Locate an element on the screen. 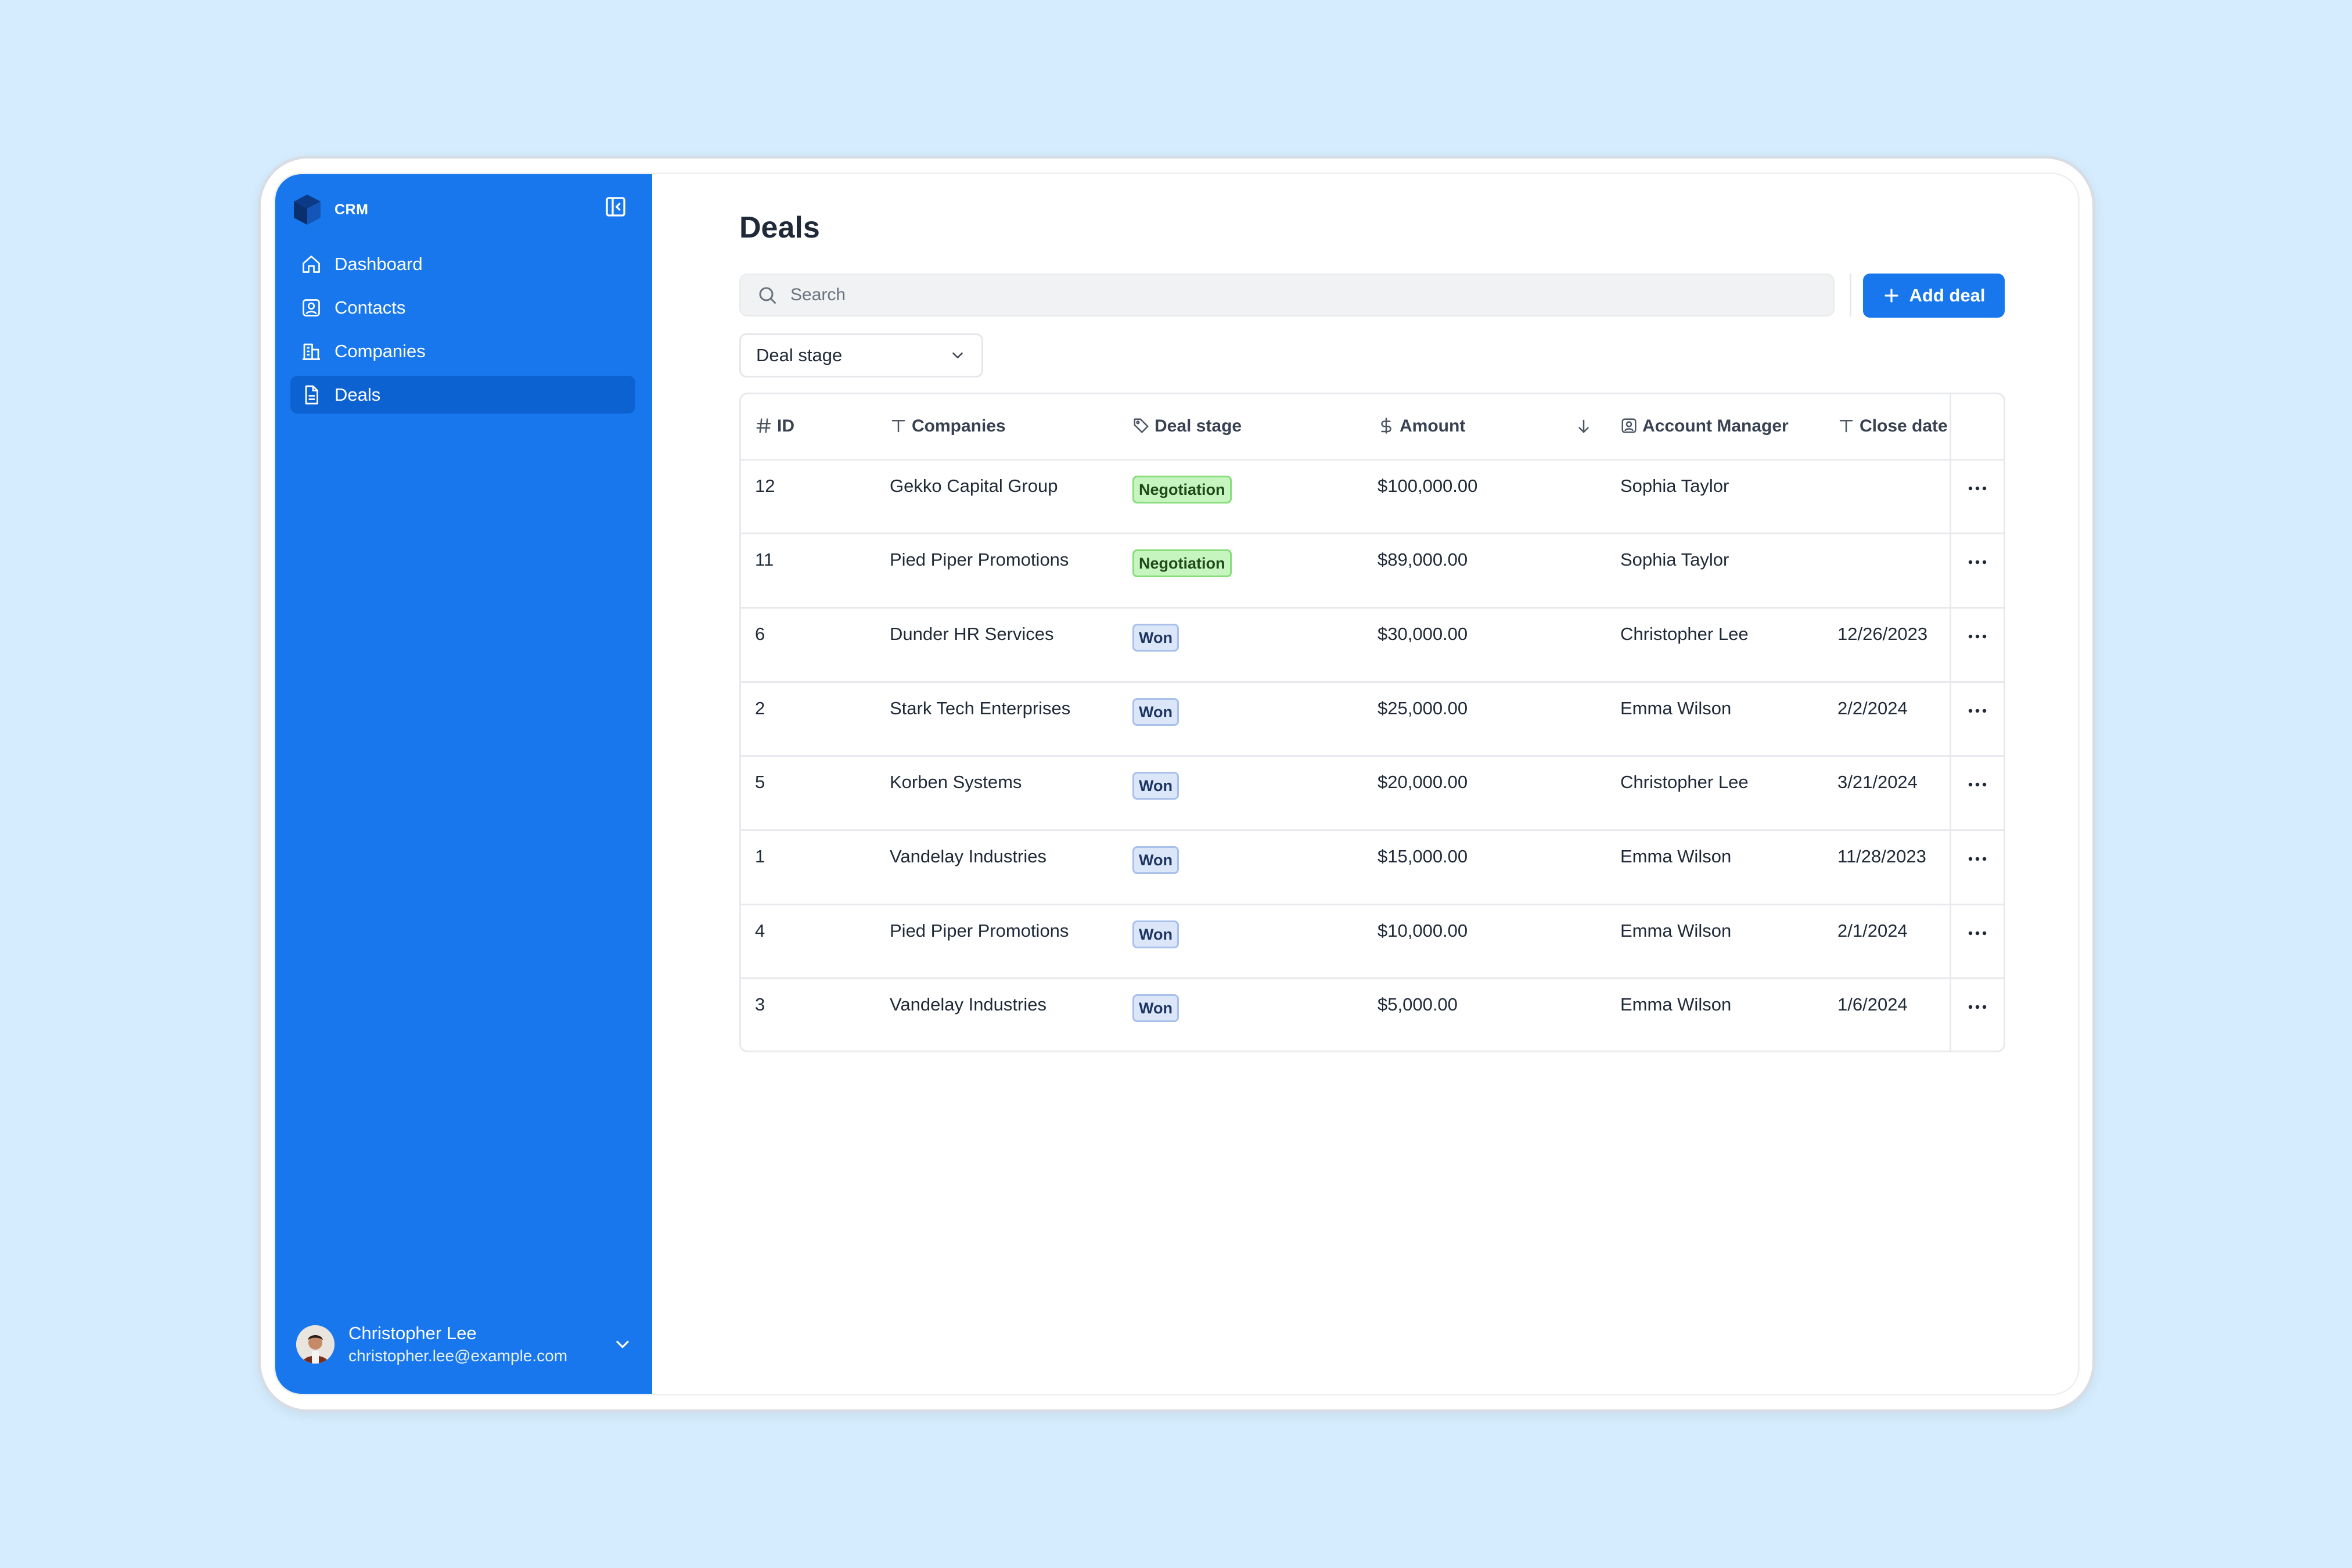 The width and height of the screenshot is (2352, 1568). sort-descending-icon is located at coordinates (1584, 427).